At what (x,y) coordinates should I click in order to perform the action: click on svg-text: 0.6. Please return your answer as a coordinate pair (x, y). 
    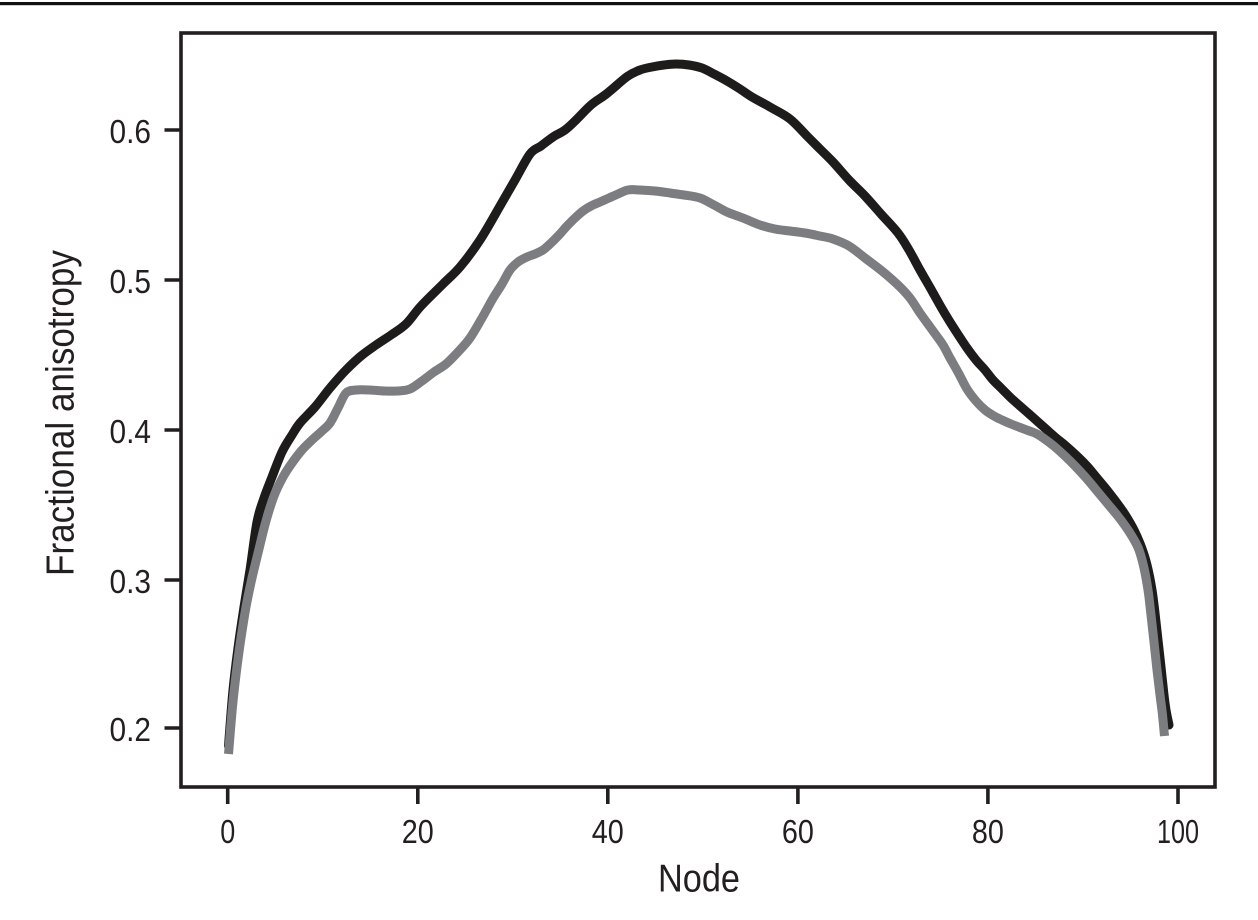
    Looking at the image, I should click on (131, 132).